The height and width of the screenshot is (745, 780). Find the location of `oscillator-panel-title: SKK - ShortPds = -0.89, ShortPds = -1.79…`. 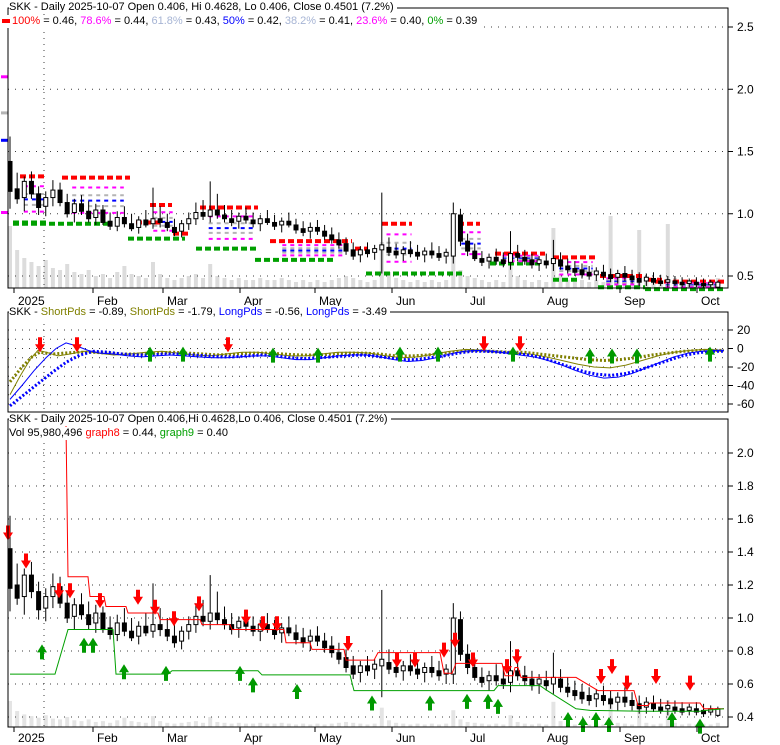

oscillator-panel-title: SKK - ShortPds = -0.89, ShortPds = -1.79… is located at coordinates (199, 312).